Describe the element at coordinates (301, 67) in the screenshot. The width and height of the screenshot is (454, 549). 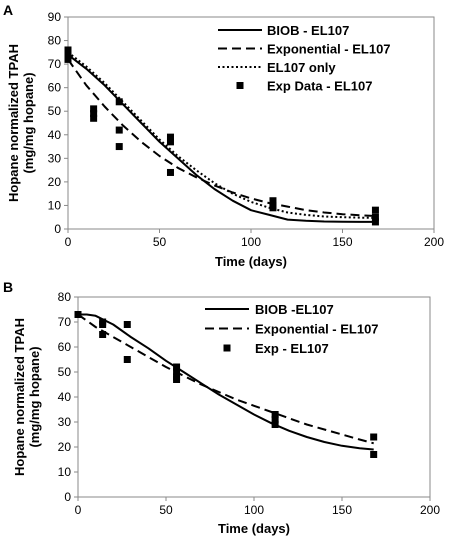
I see `panel-a-legend-label-el107-only: EL107 only` at that location.